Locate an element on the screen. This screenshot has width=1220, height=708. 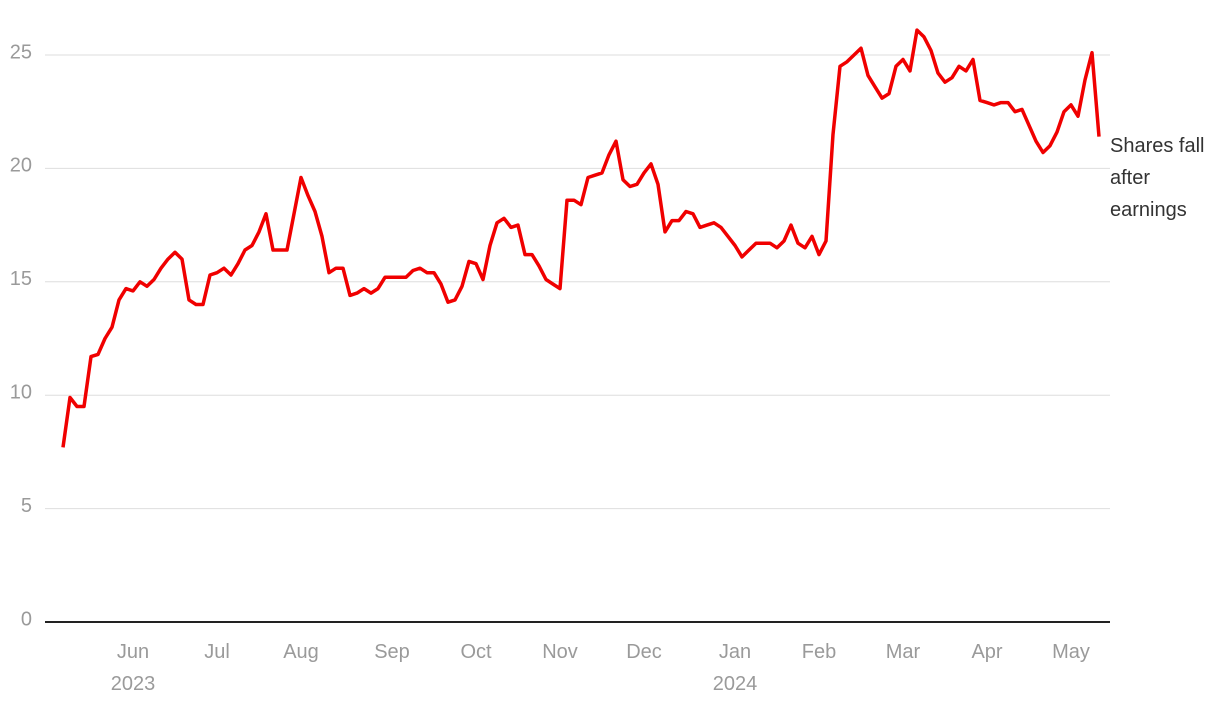
x-tick-label: Nov is located at coordinates (560, 652).